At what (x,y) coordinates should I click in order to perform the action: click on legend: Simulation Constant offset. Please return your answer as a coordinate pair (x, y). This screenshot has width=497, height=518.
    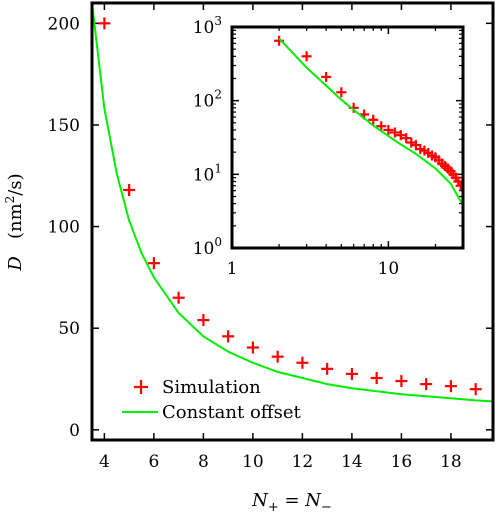
    Looking at the image, I should click on (211, 400).